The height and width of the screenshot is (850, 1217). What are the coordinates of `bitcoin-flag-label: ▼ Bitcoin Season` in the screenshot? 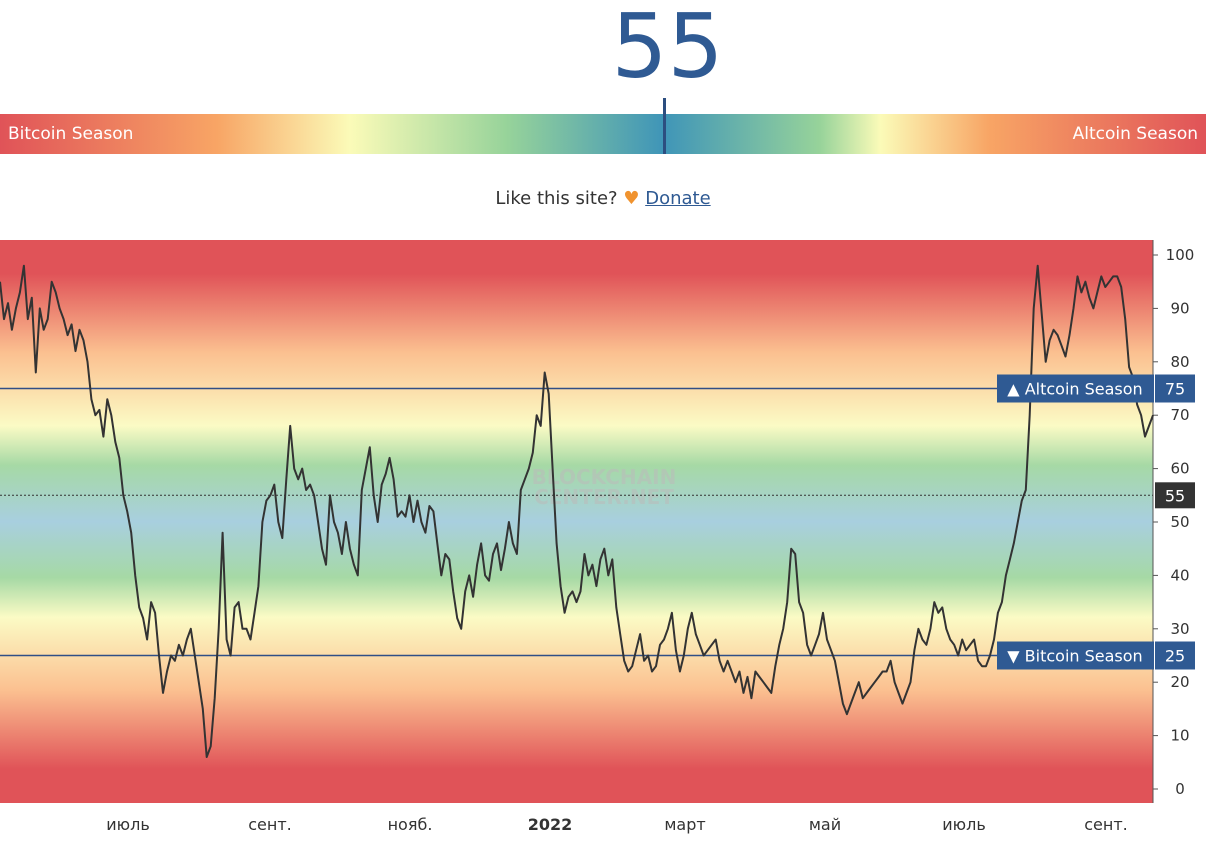 It's located at (1074, 656).